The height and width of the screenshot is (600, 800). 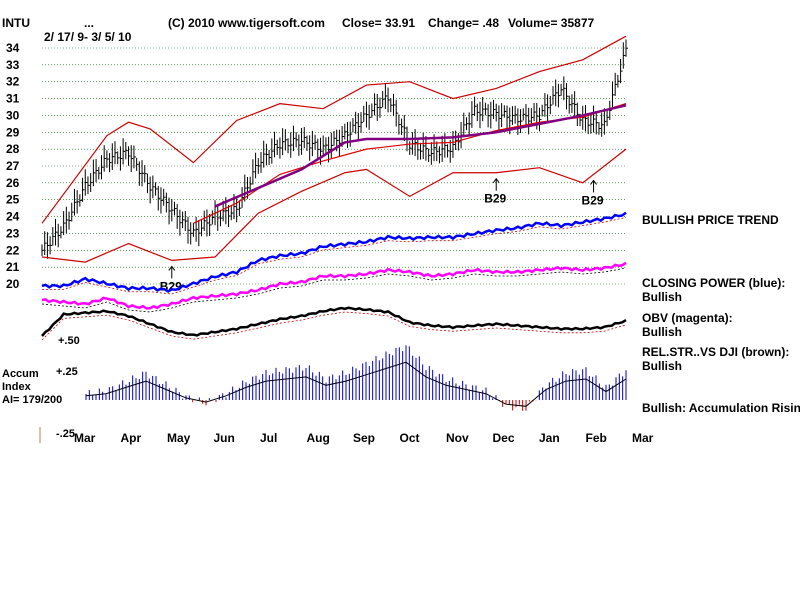 I want to click on y-tick-label: 33, so click(x=13, y=65).